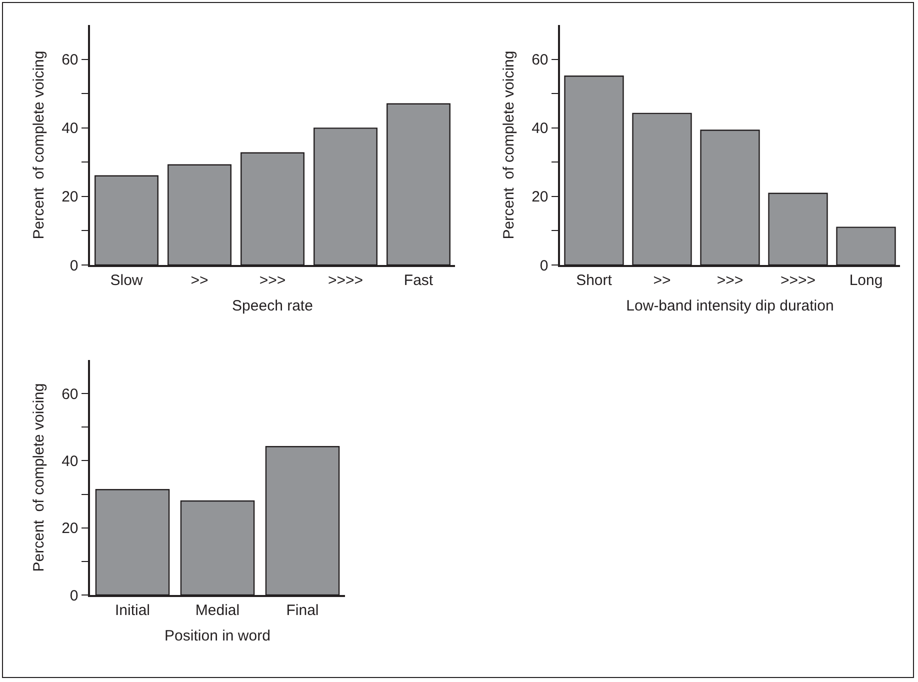 The height and width of the screenshot is (682, 918). What do you see at coordinates (419, 280) in the screenshot?
I see `x-tick-label: Fast` at bounding box center [419, 280].